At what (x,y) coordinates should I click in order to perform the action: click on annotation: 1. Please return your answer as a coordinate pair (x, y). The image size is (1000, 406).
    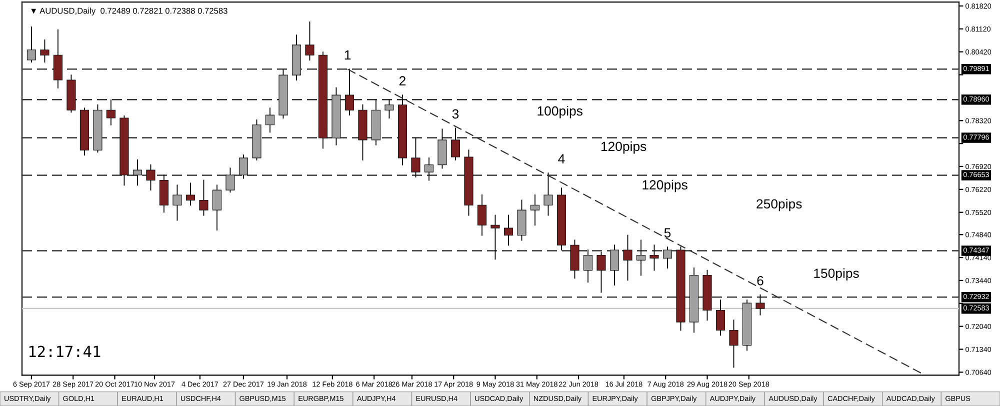
    Looking at the image, I should click on (347, 55).